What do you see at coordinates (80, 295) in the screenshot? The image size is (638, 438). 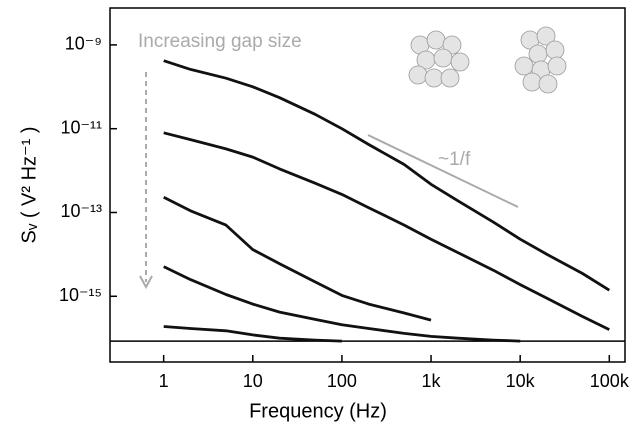 I see `y-tick-label: 10⁻¹⁵` at bounding box center [80, 295].